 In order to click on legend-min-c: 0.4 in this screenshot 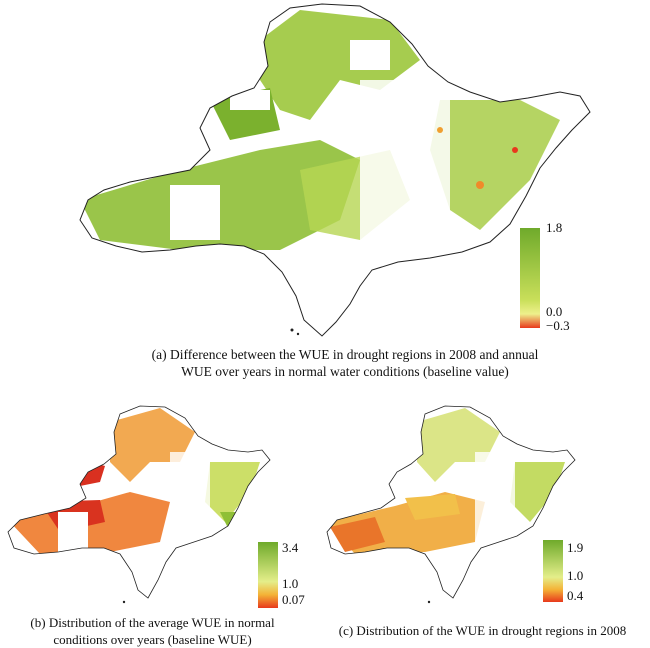, I will do `click(575, 595)`.